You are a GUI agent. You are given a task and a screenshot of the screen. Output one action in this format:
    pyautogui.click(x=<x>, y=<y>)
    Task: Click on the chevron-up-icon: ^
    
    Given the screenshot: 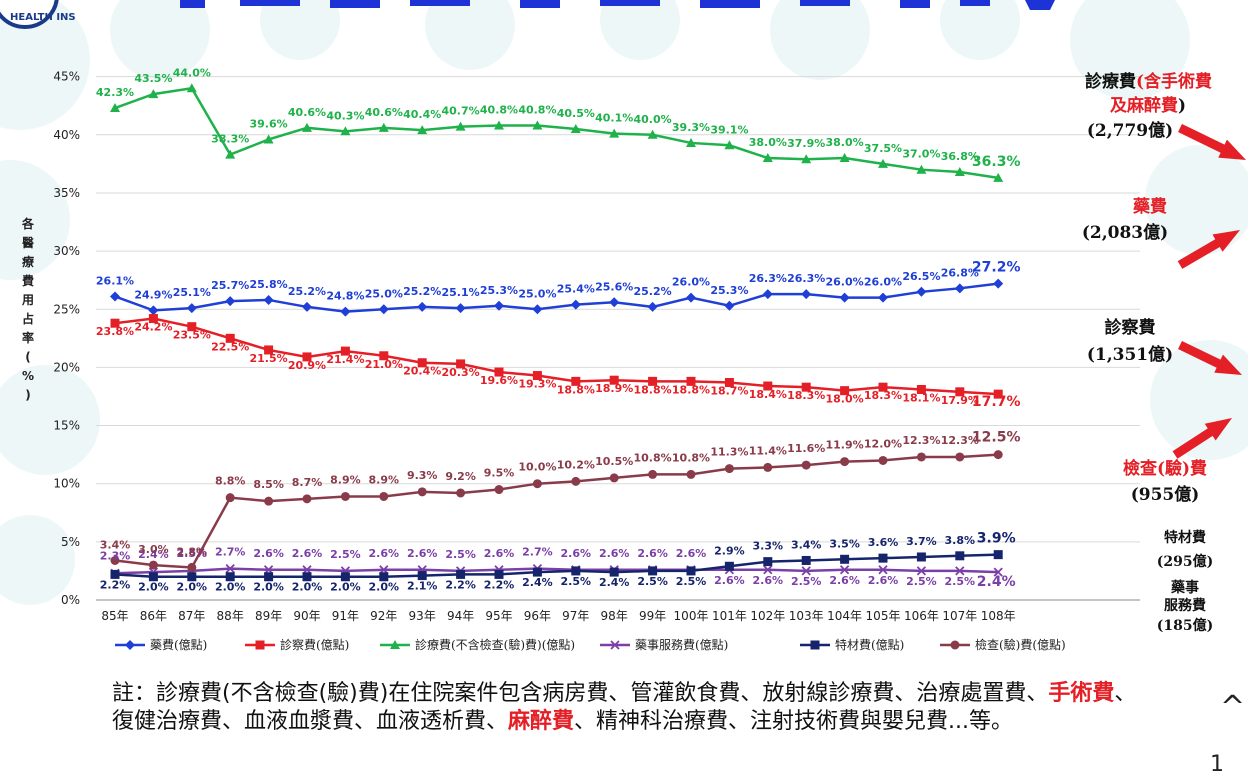 What is the action you would take?
    pyautogui.click(x=1233, y=707)
    